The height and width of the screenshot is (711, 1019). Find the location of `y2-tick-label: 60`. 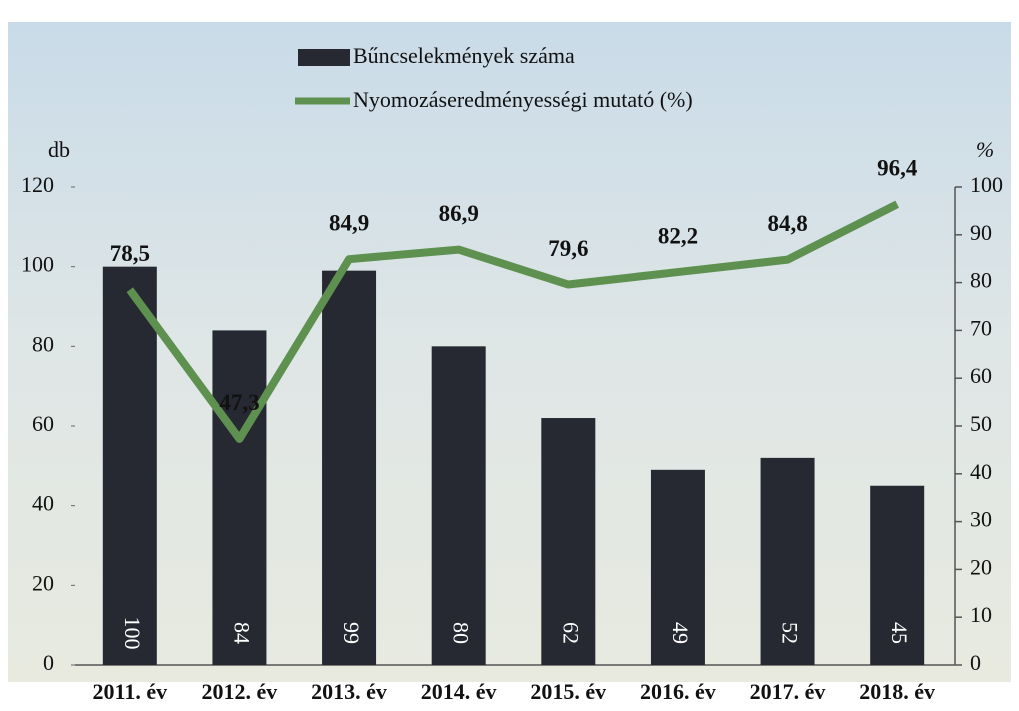

y2-tick-label: 60 is located at coordinates (981, 375).